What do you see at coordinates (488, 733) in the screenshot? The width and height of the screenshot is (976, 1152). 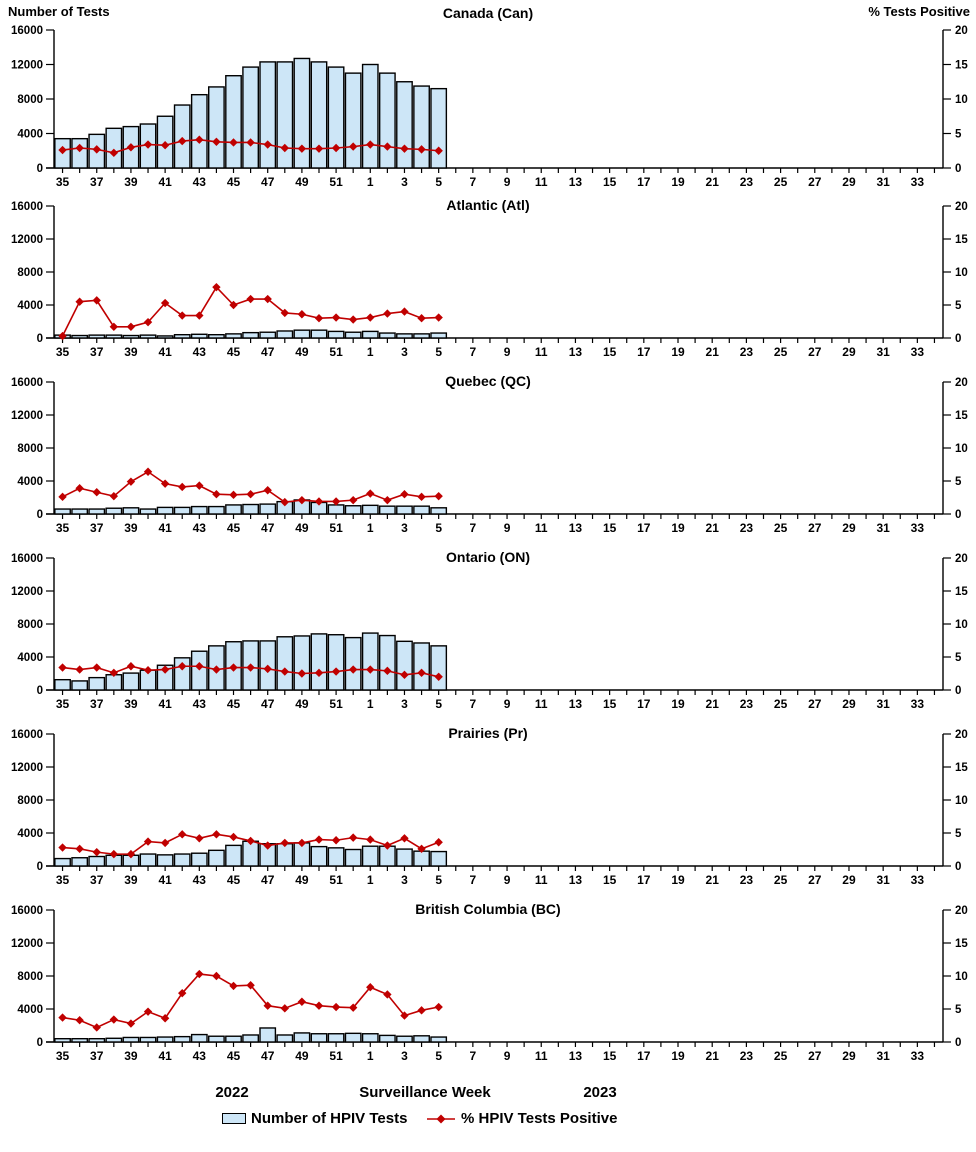 I see `panel-title-prairies: Prairies (Pr)` at bounding box center [488, 733].